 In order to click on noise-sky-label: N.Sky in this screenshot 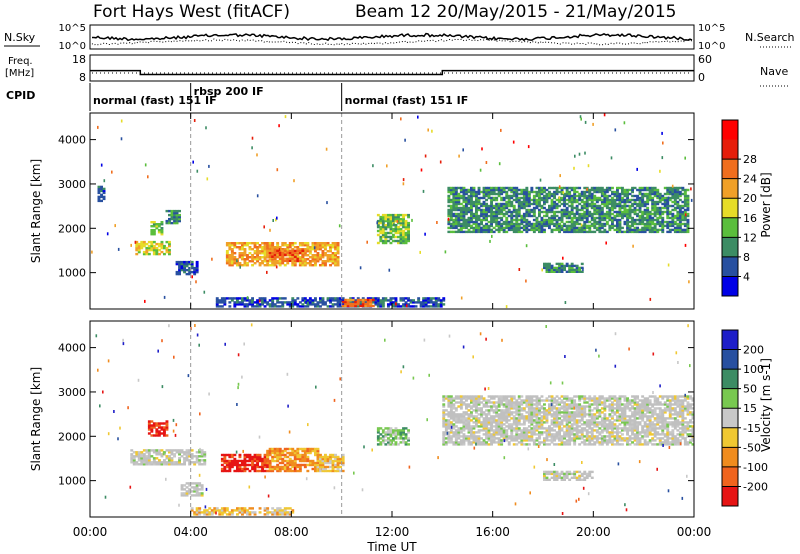, I will do `click(20, 37)`.